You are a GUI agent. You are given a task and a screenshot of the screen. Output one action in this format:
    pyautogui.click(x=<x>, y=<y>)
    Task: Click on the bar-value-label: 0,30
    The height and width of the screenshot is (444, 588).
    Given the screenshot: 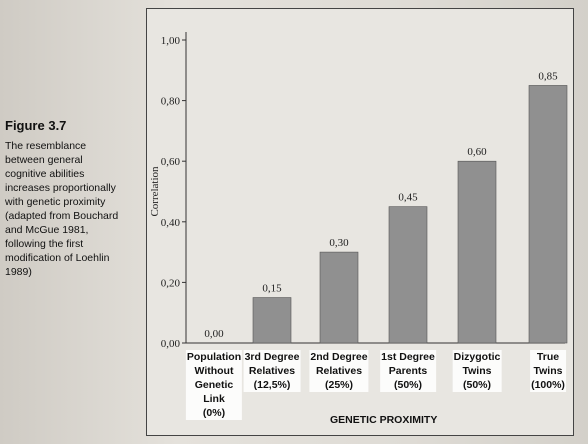 What is the action you would take?
    pyautogui.click(x=339, y=243)
    